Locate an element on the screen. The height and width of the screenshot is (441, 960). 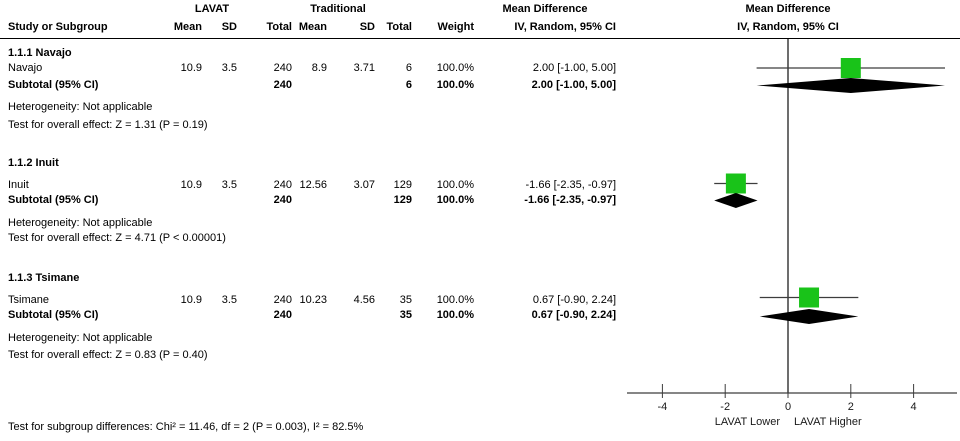
col-header-sd-lavat: SD is located at coordinates (229, 27).